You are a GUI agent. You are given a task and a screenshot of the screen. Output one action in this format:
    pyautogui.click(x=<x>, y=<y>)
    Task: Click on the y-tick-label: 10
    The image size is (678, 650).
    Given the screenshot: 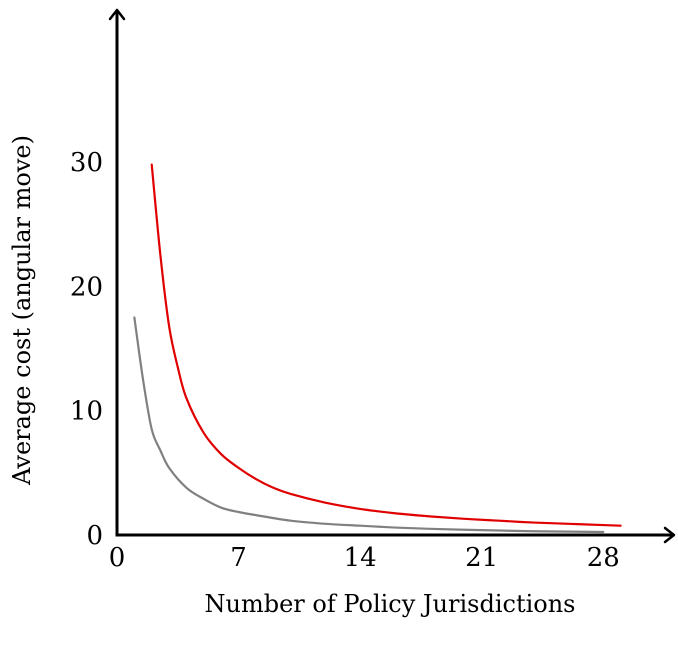 What is the action you would take?
    pyautogui.click(x=86, y=412)
    